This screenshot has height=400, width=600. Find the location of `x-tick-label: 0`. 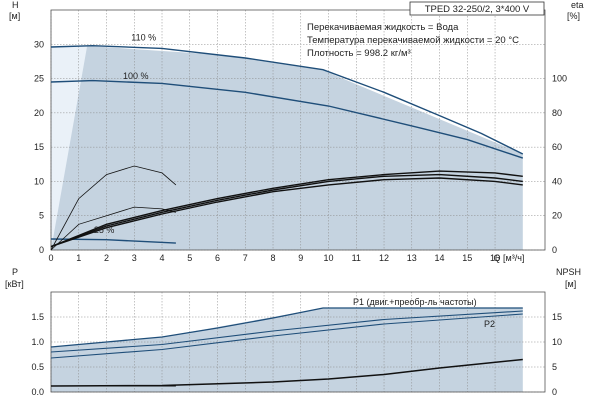

x-tick-label: 0 is located at coordinates (50, 258).